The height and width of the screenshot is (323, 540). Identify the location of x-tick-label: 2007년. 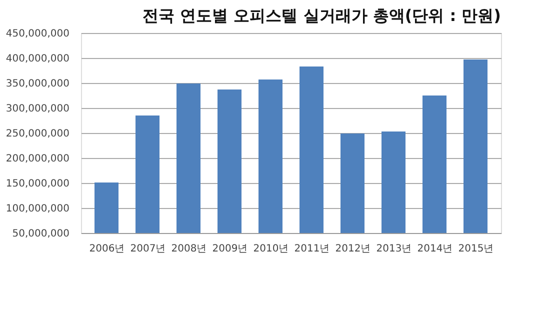
(148, 249).